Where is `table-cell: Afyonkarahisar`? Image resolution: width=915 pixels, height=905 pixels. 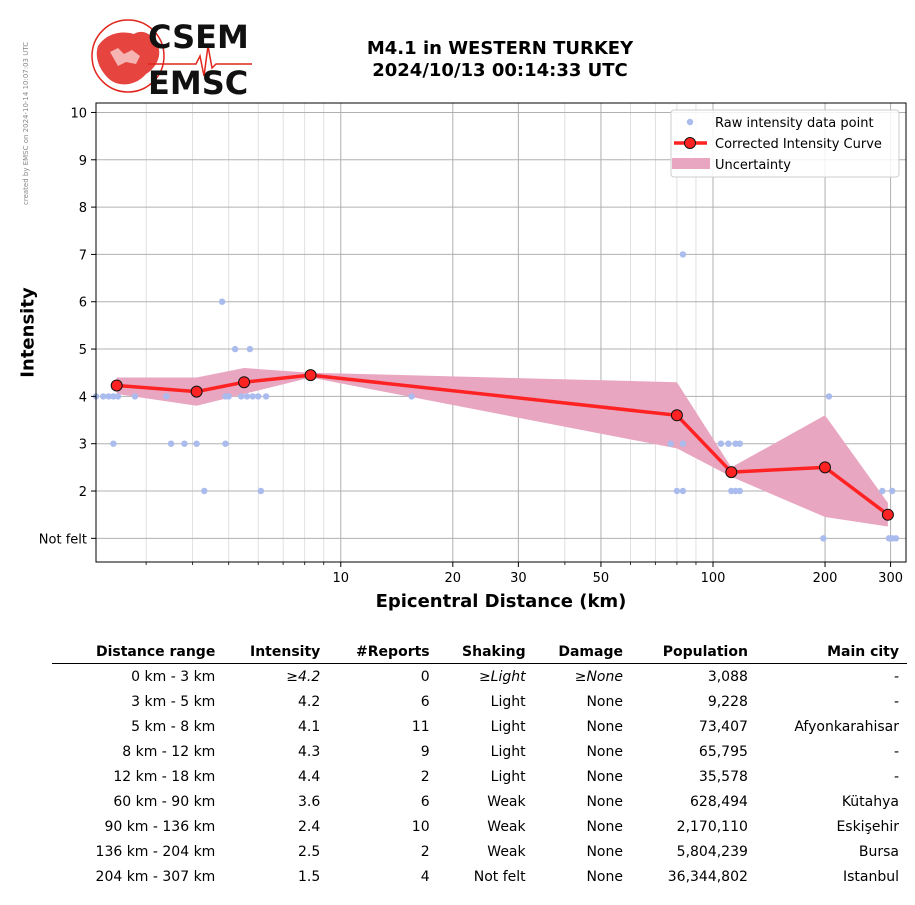
table-cell: Afyonkarahisar is located at coordinates (846, 726).